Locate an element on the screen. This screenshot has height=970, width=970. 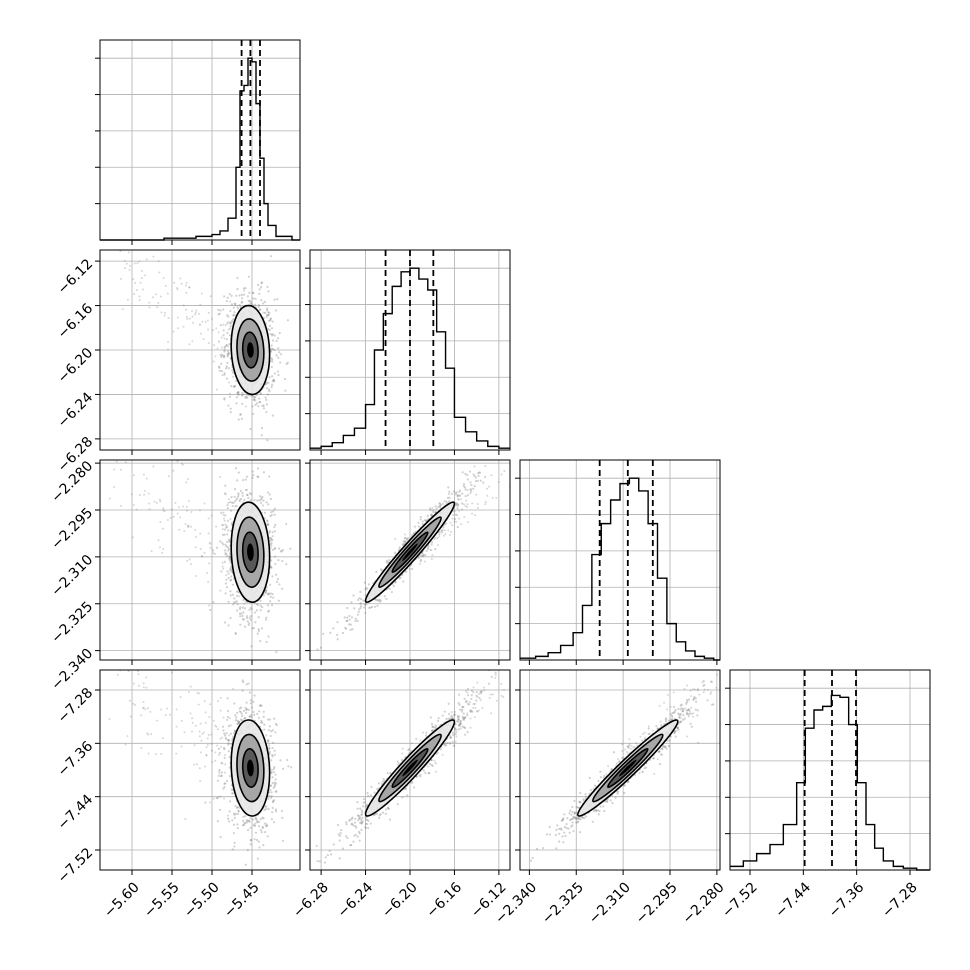
histogram-step is located at coordinates (200, 149).